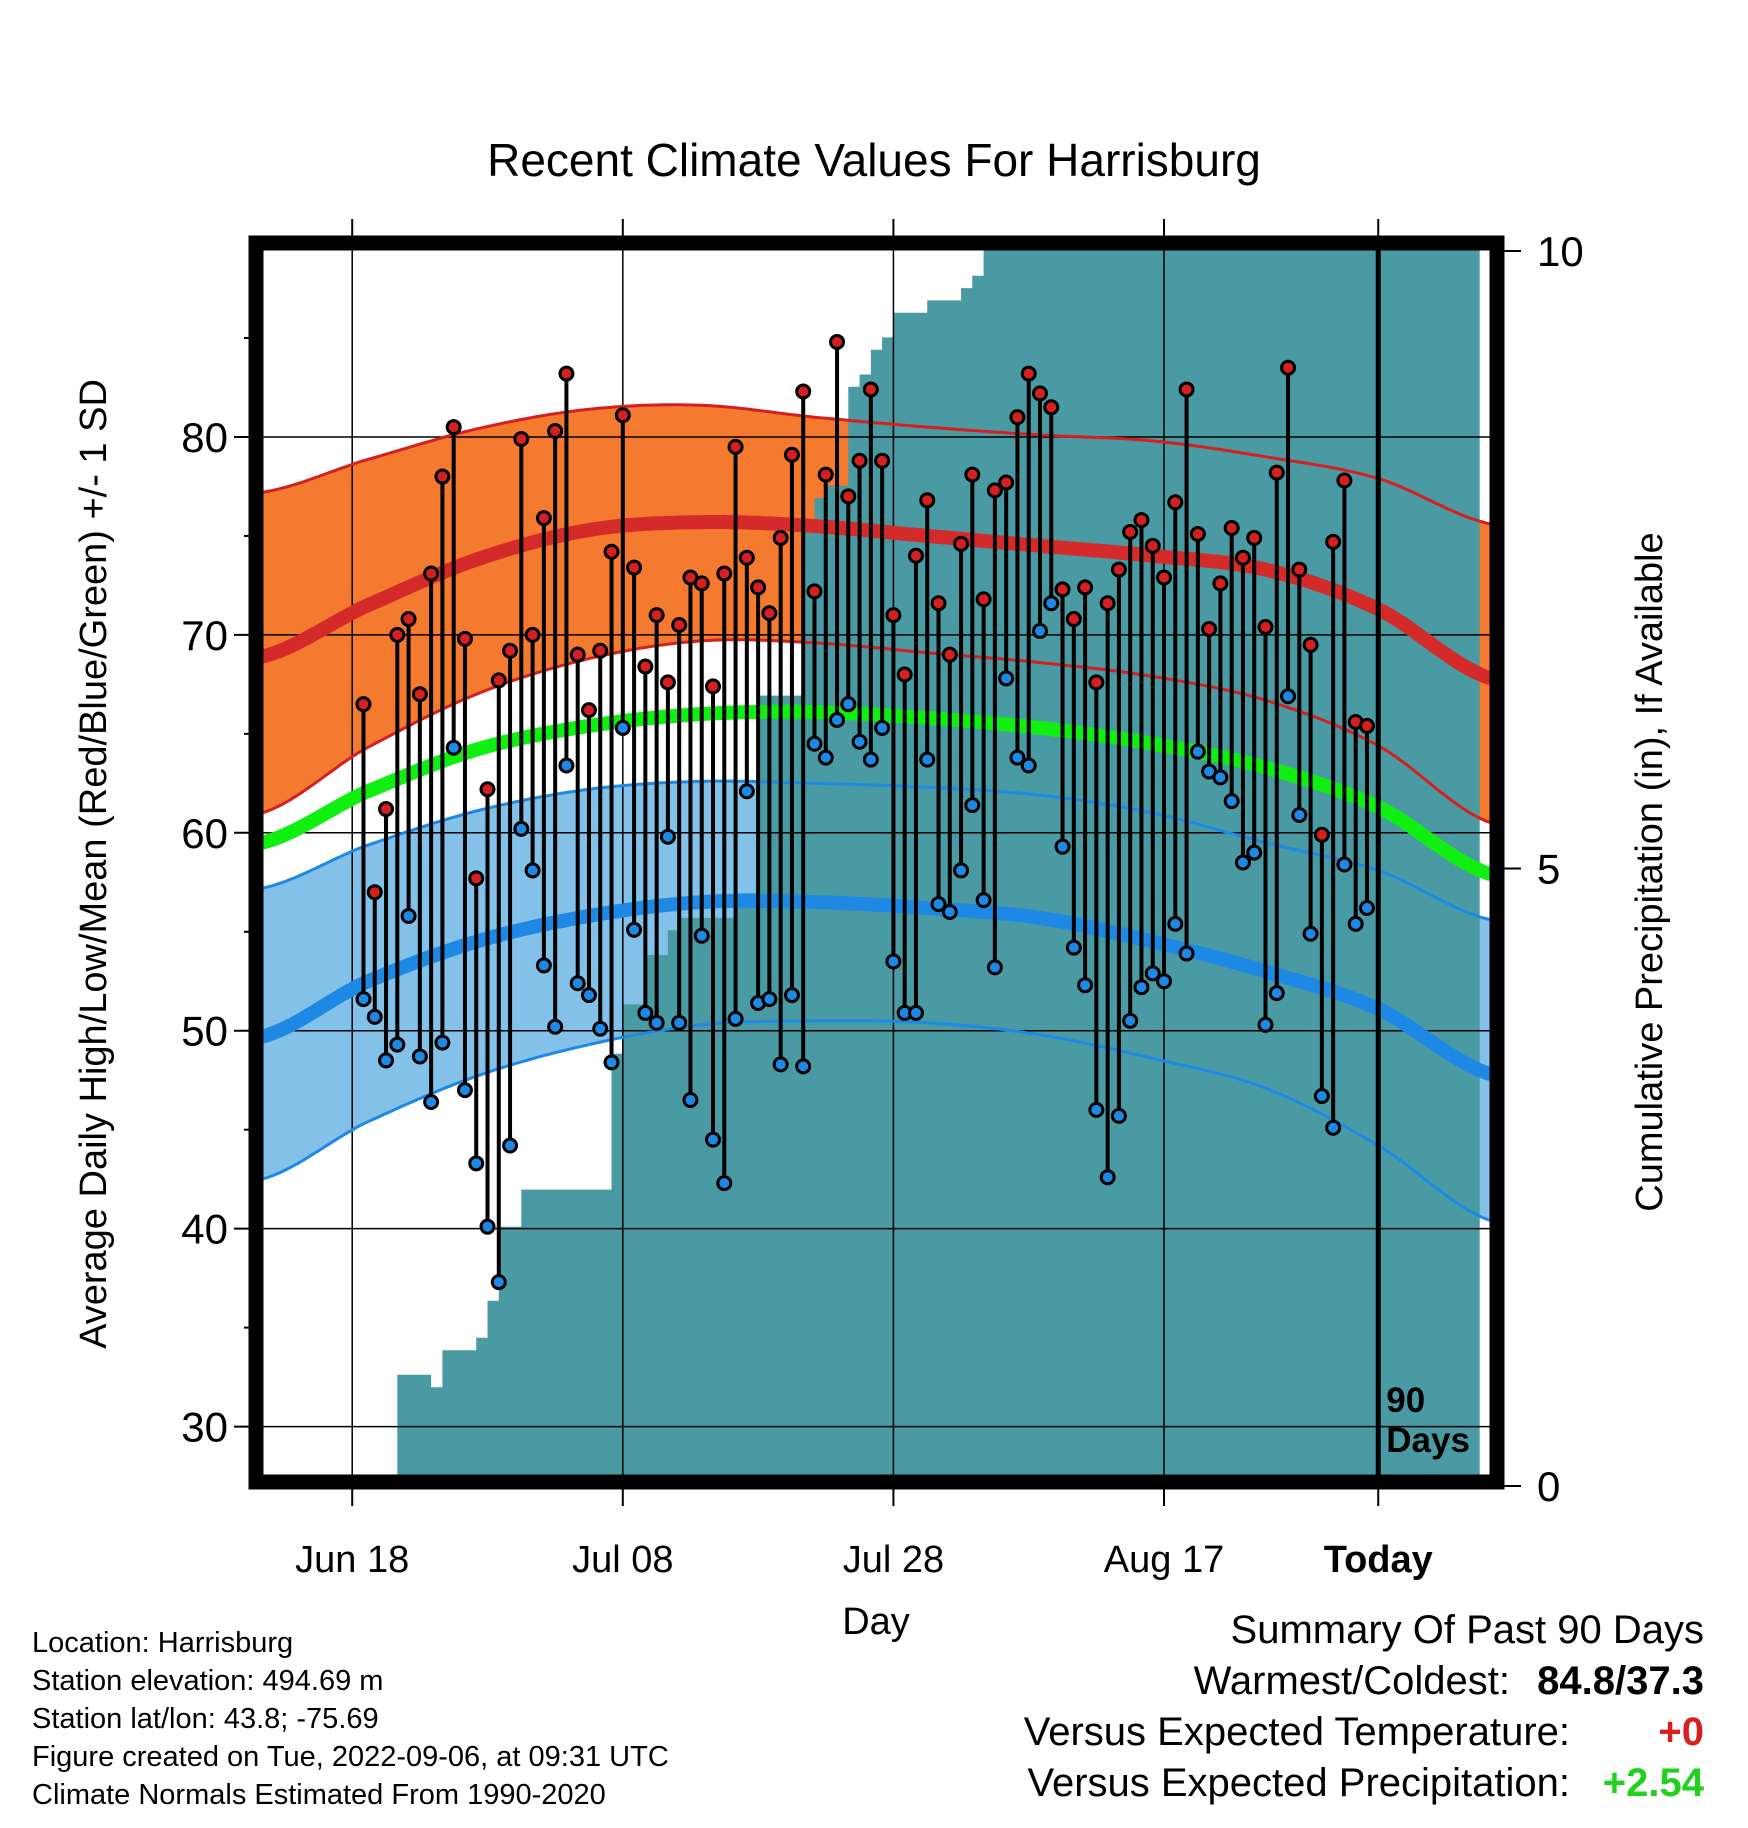  What do you see at coordinates (204, 833) in the screenshot?
I see `y-tick-label: 60` at bounding box center [204, 833].